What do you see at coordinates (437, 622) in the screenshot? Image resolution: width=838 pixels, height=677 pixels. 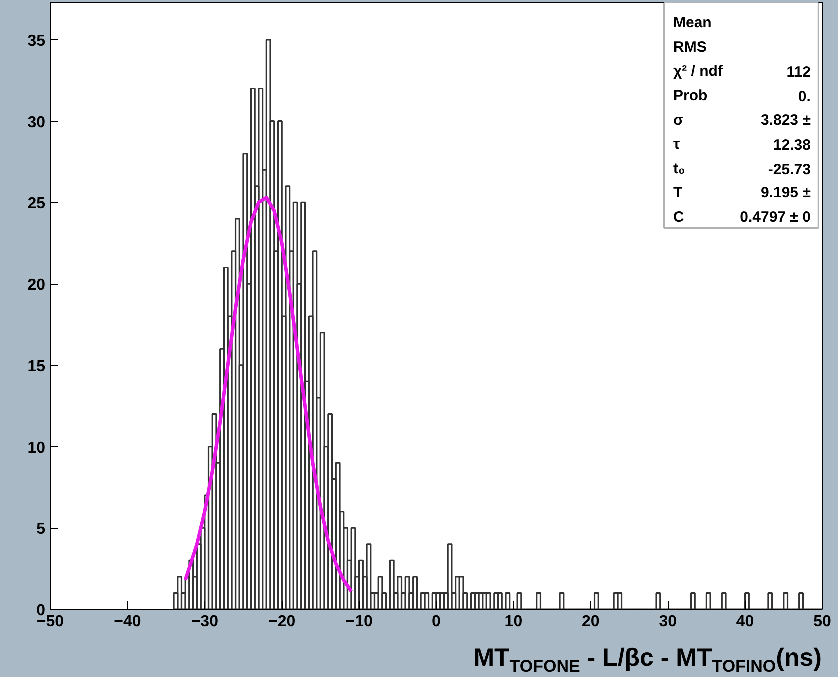 I see `x-tick-label: 0` at bounding box center [437, 622].